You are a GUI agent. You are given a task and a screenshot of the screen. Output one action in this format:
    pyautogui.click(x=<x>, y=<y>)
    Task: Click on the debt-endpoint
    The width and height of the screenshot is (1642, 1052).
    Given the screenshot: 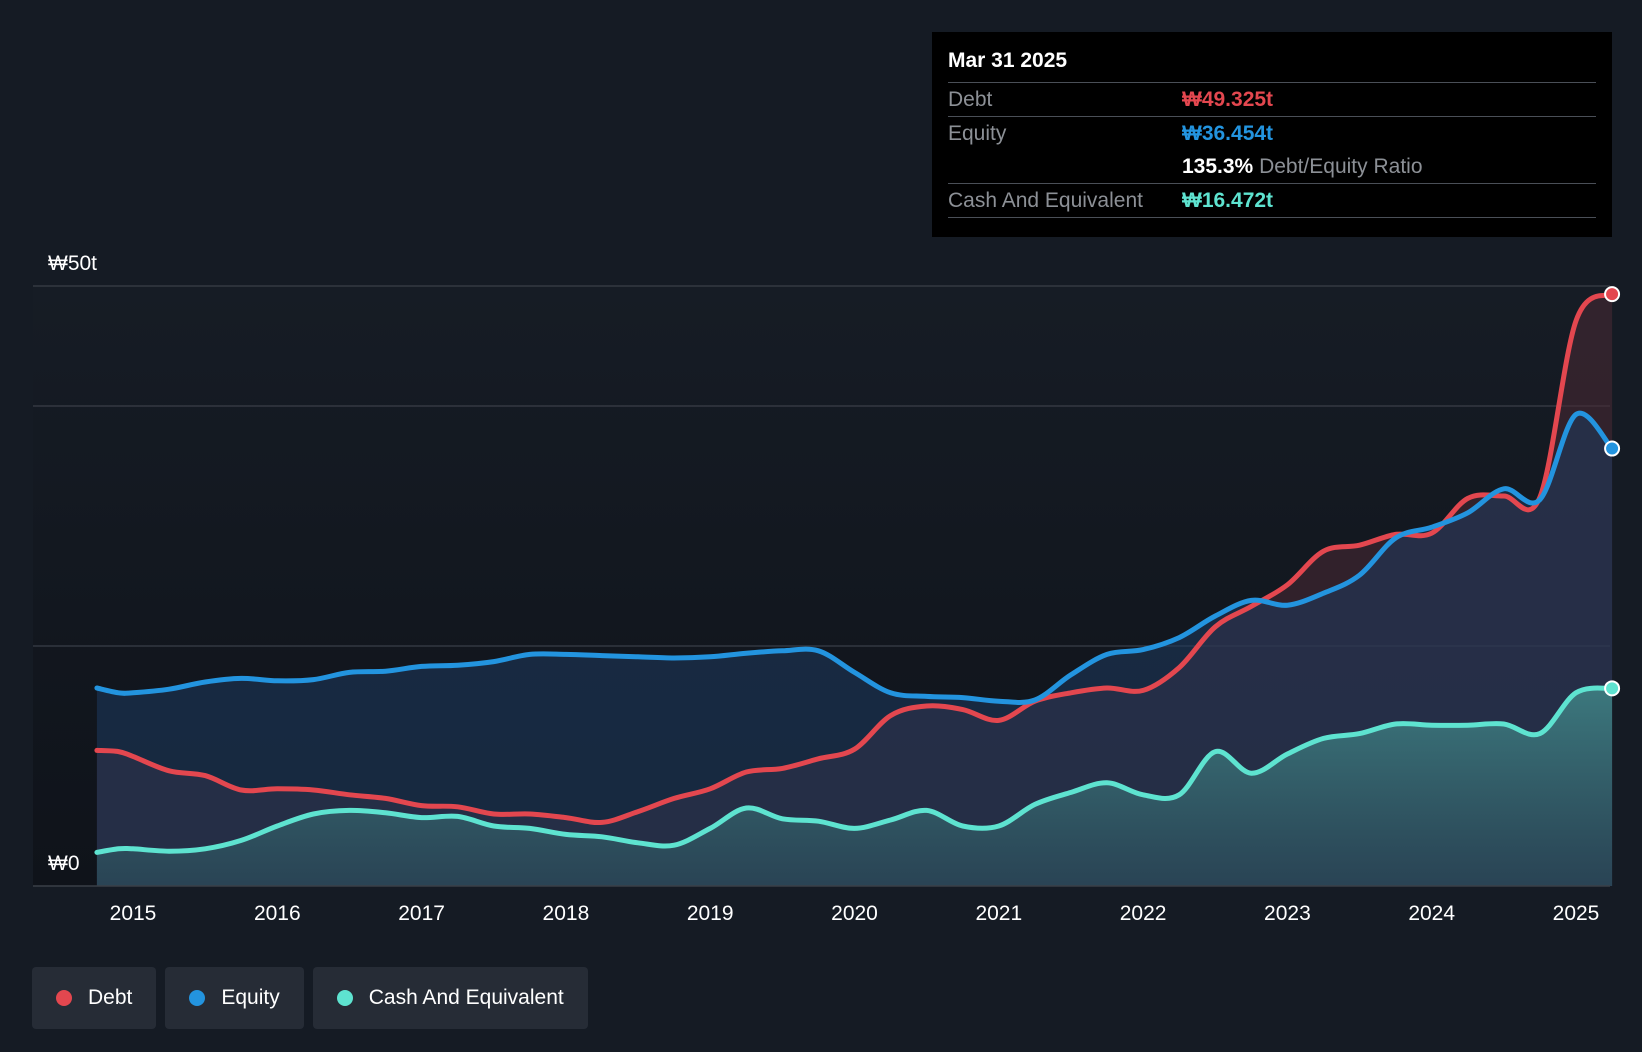 What is the action you would take?
    pyautogui.click(x=1612, y=294)
    